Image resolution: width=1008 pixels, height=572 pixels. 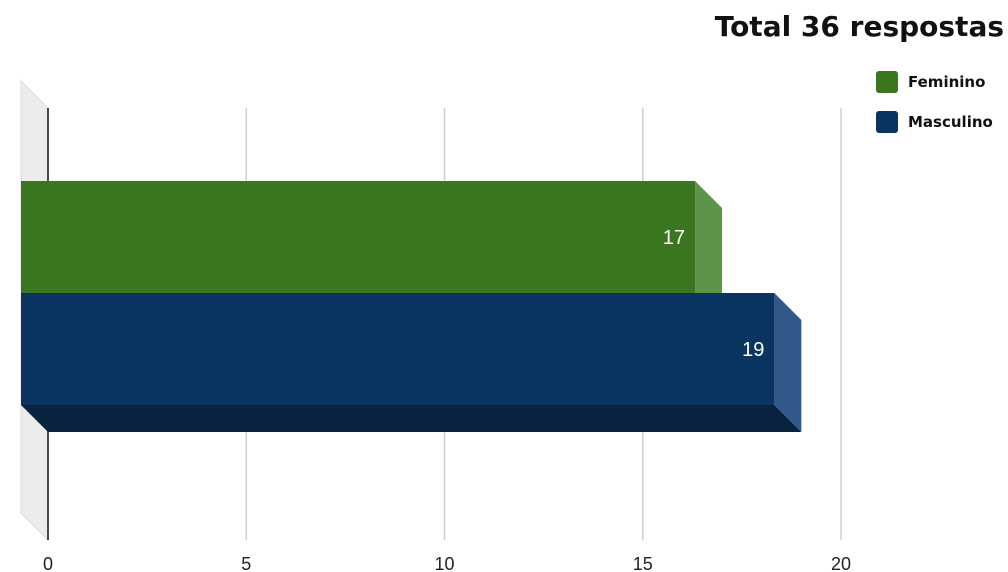 I want to click on legend-item-masculino: Masculino, so click(x=934, y=122).